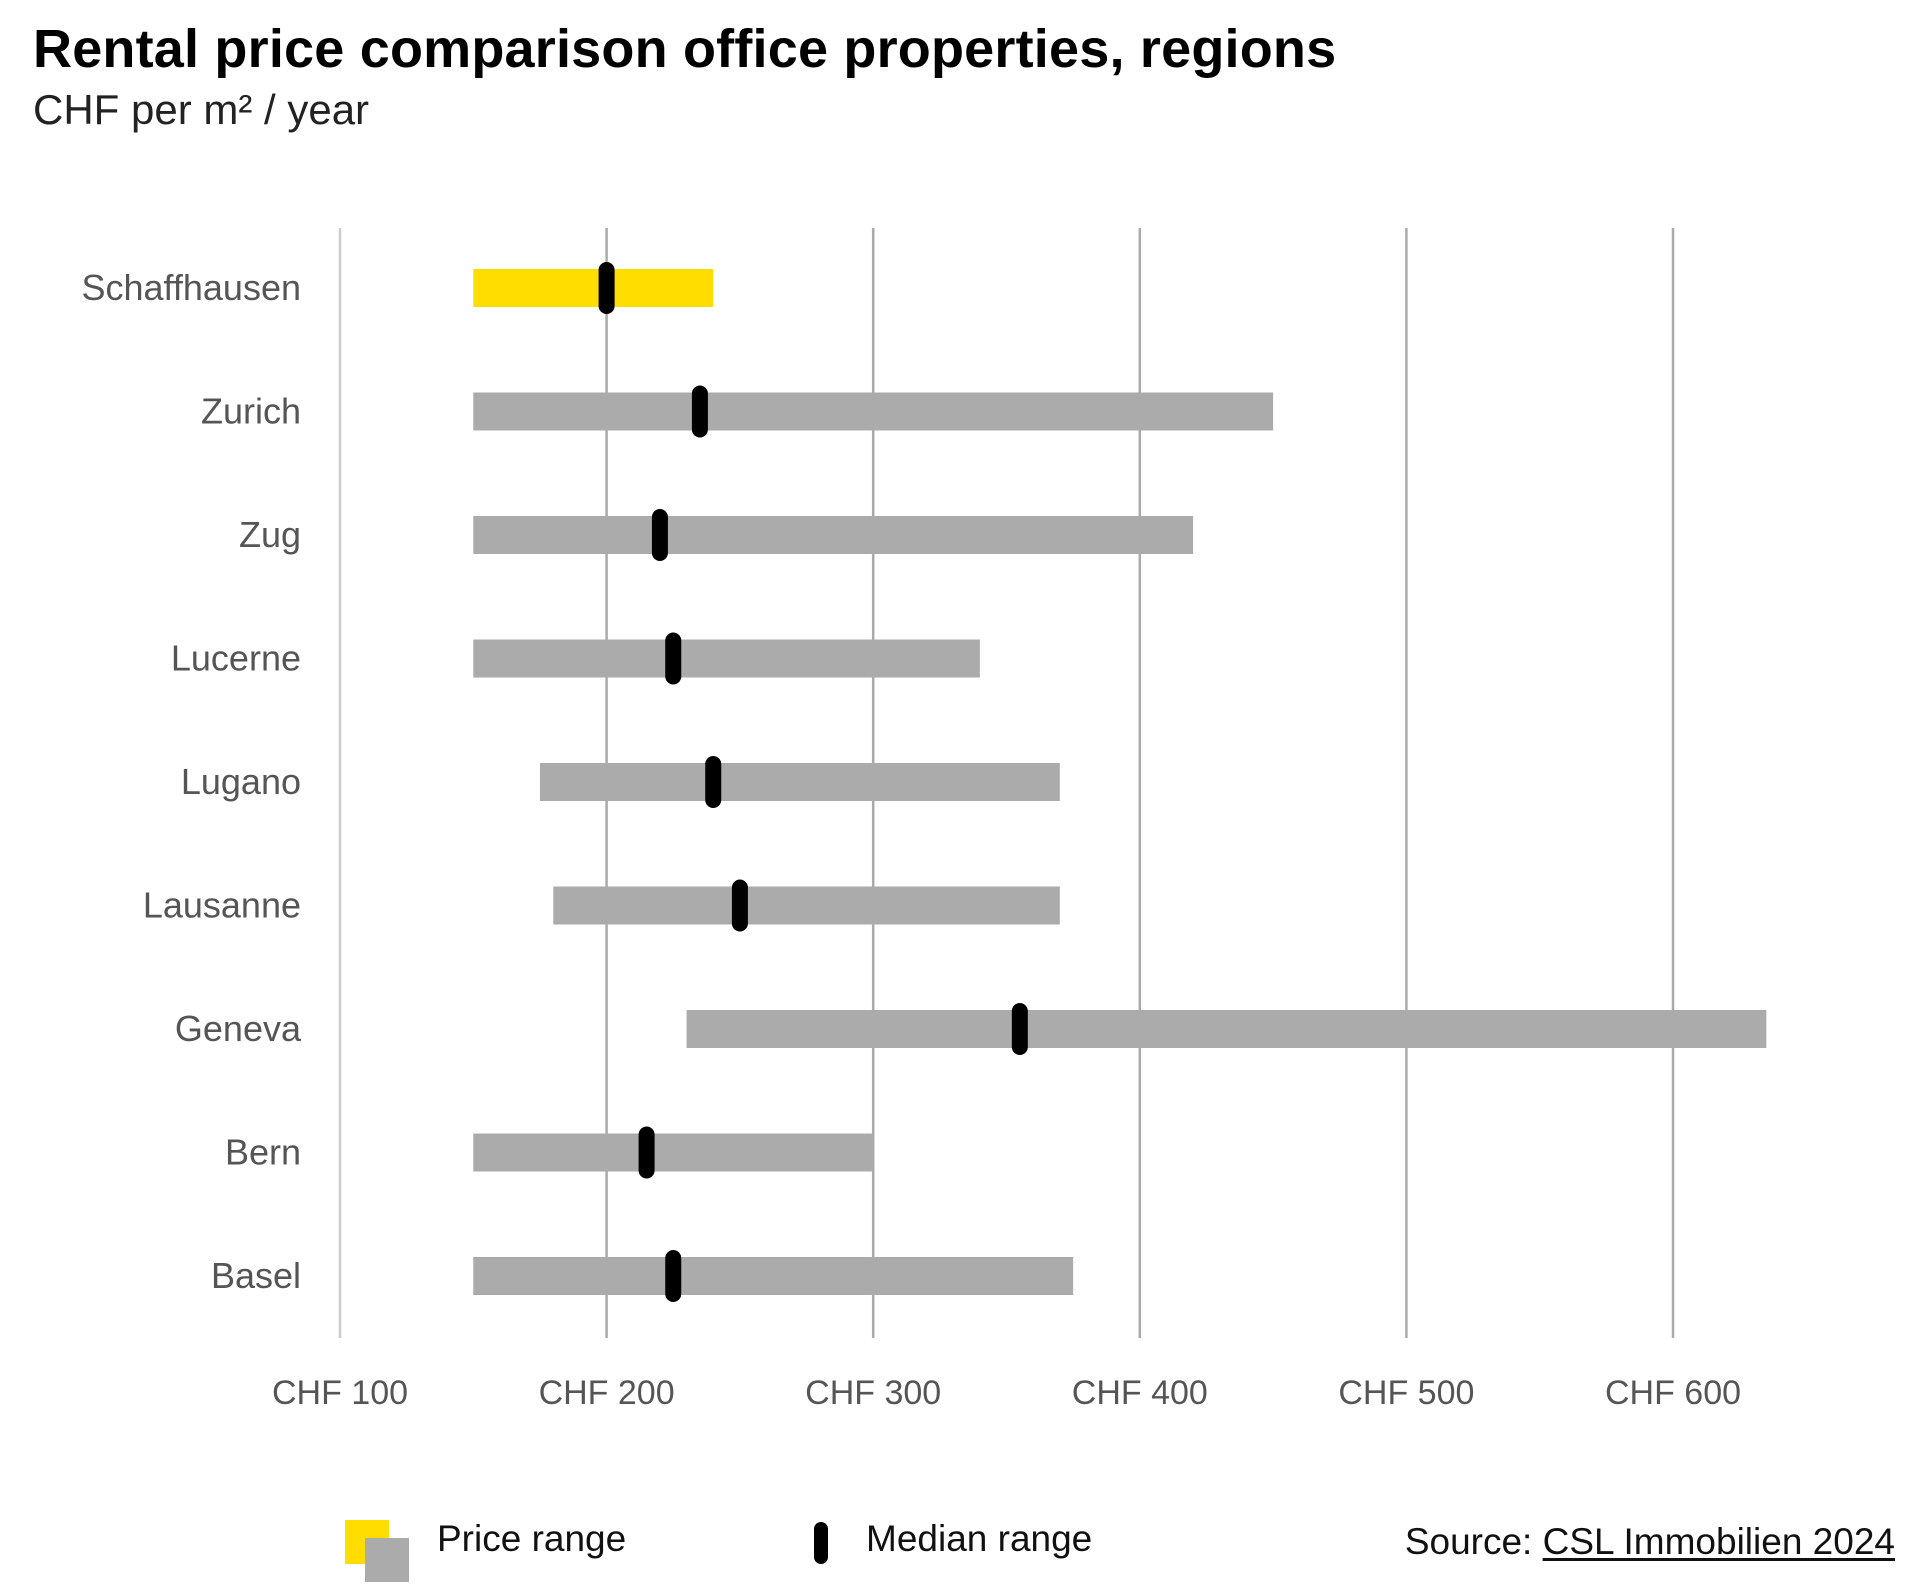 Image resolution: width=1917 pixels, height=1585 pixels. I want to click on category-label: Schaffhausen, so click(191, 287).